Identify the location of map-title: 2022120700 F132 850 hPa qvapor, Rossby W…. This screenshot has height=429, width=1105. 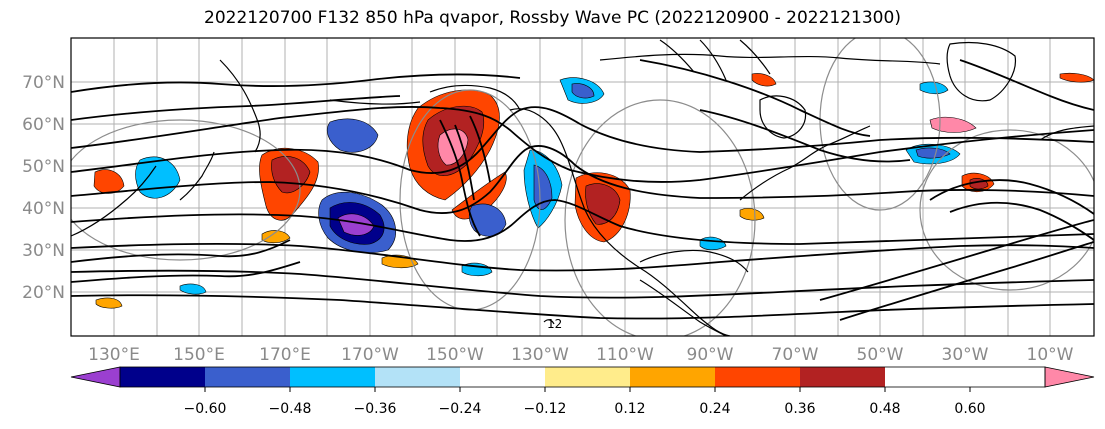
(552, 18).